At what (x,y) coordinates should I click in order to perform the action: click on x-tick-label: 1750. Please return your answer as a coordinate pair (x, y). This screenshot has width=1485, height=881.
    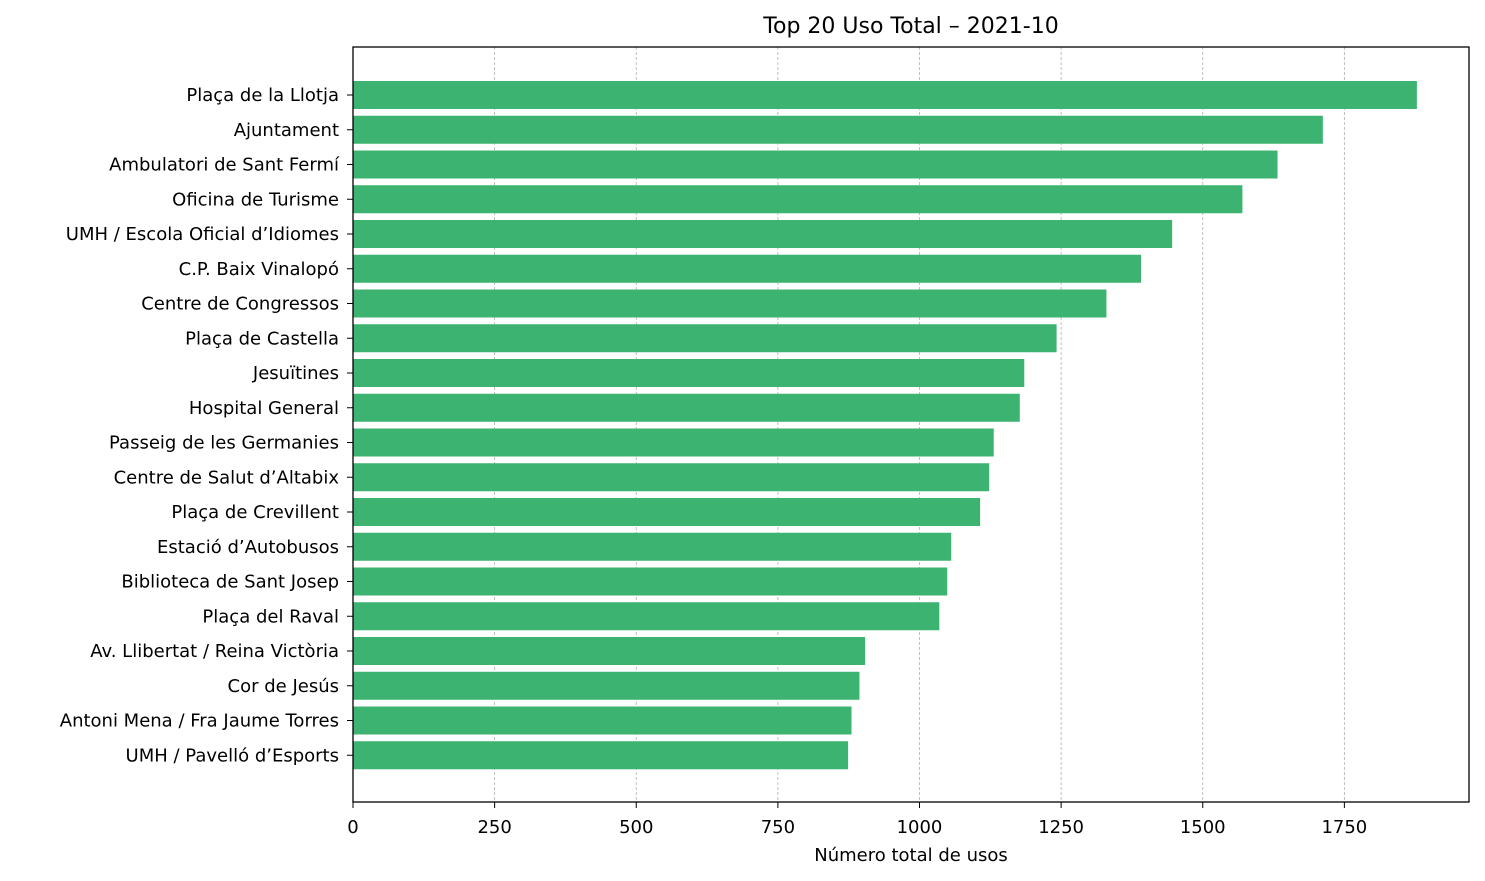
    Looking at the image, I should click on (1344, 827).